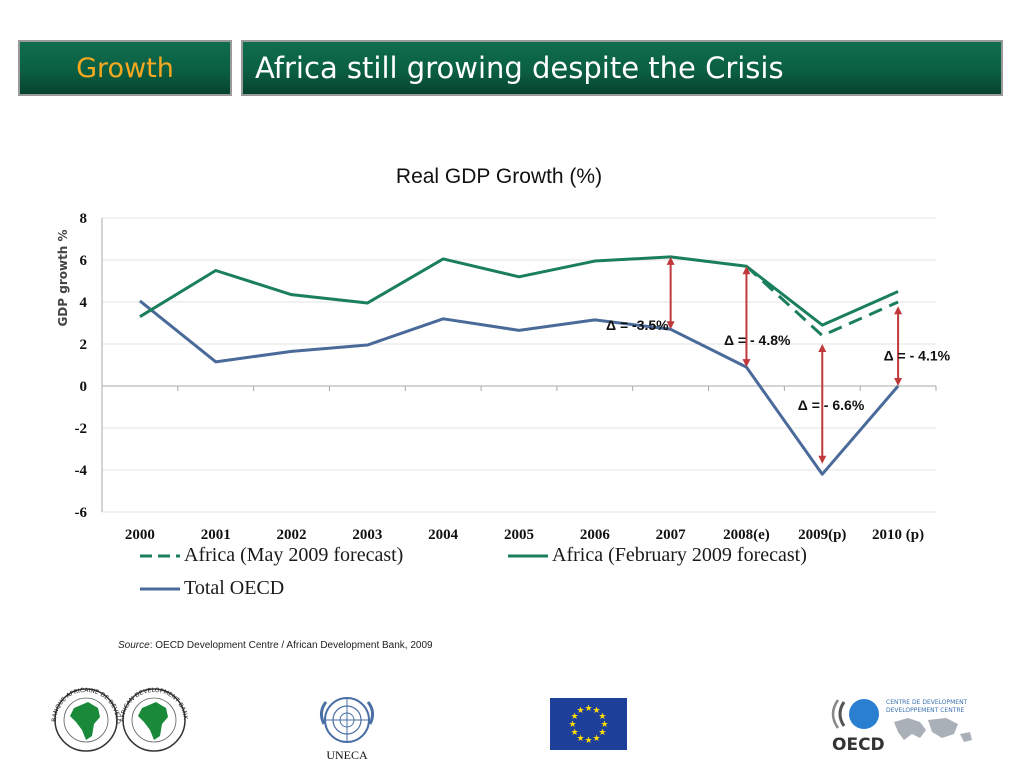 This screenshot has width=1024, height=768. Describe the element at coordinates (746, 535) in the screenshot. I see `x-tick-label: 2008(e)` at that location.